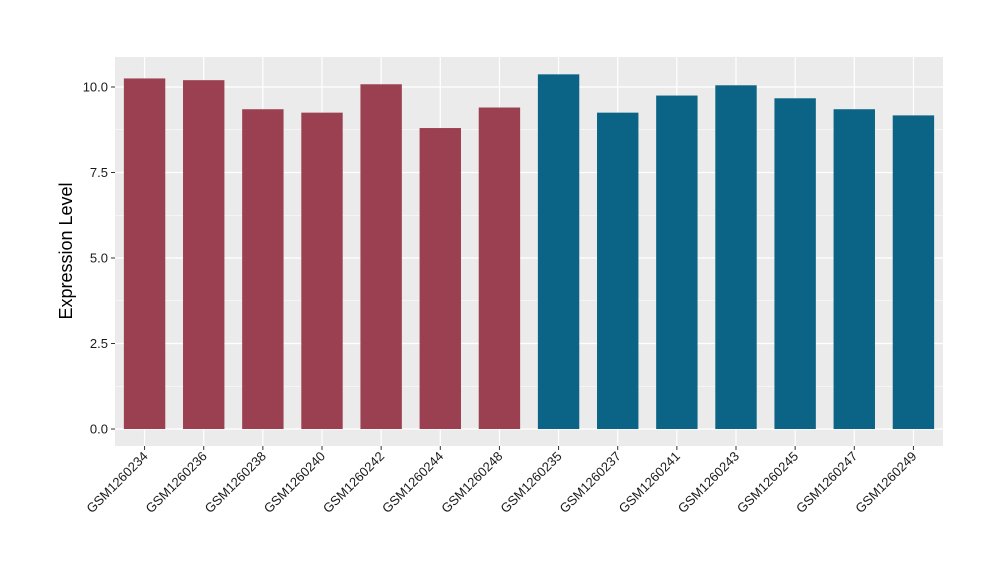 Image resolution: width=1000 pixels, height=580 pixels. I want to click on bar-gsm1260247, so click(854, 269).